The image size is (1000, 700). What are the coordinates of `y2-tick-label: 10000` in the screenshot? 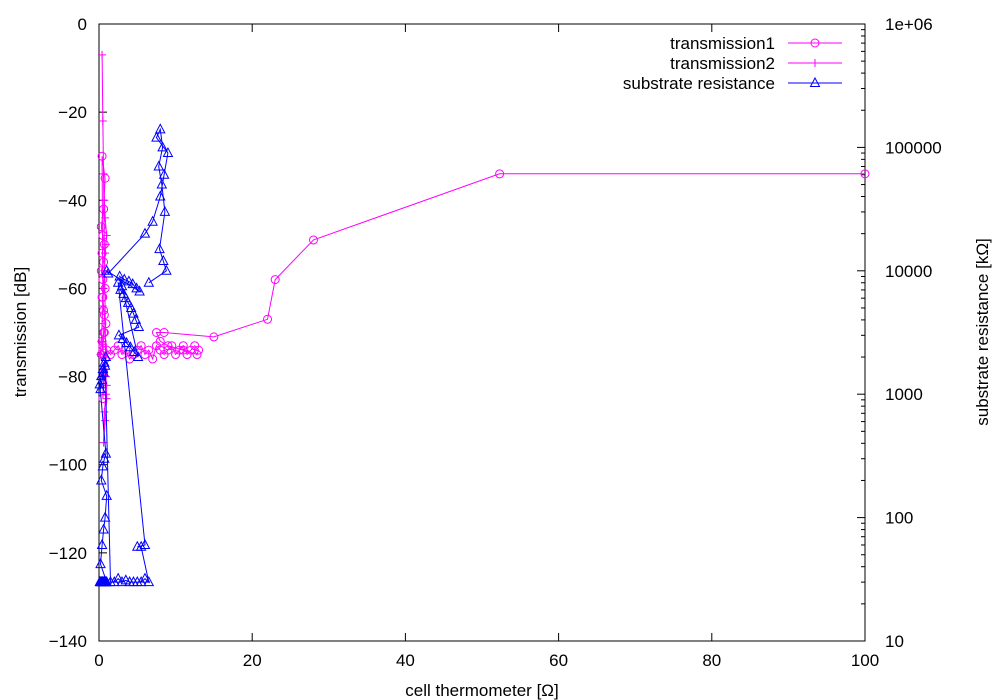 It's located at (908, 271).